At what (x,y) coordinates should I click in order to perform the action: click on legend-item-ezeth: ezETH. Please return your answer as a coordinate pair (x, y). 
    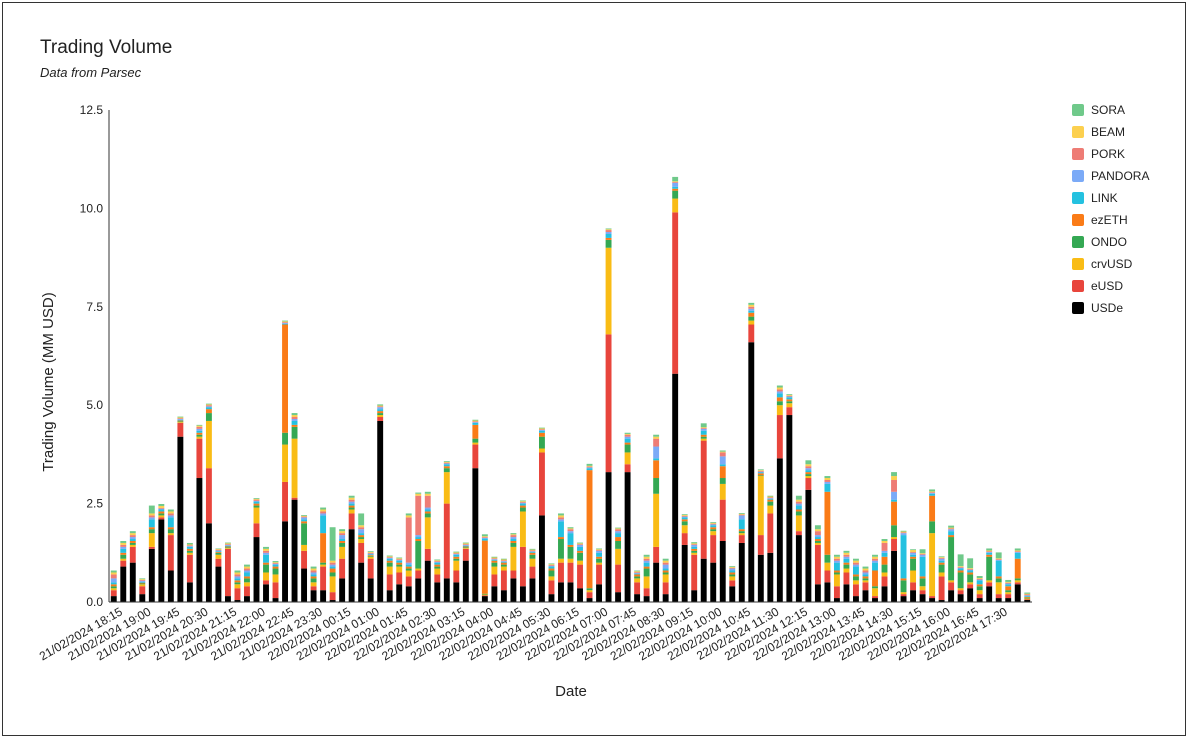
    Looking at the image, I should click on (1100, 220).